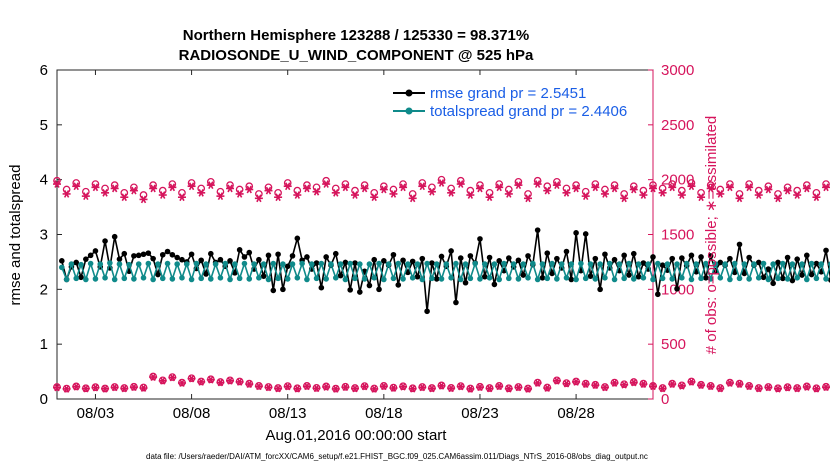 Image resolution: width=830 pixels, height=470 pixels. Describe the element at coordinates (44, 125) in the screenshot. I see `y-left-tick-label: 5` at that location.